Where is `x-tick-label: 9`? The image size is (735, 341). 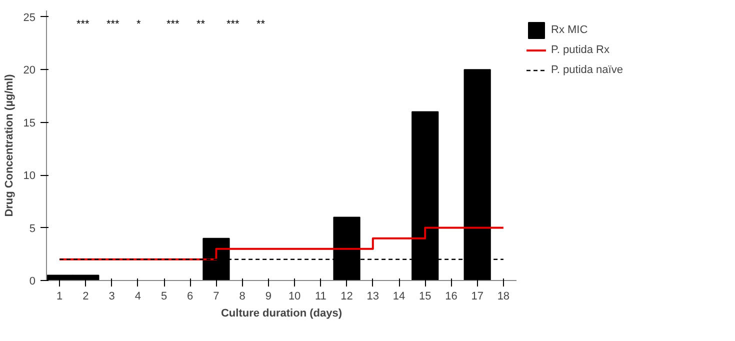 x-tick-label: 9 is located at coordinates (268, 296).